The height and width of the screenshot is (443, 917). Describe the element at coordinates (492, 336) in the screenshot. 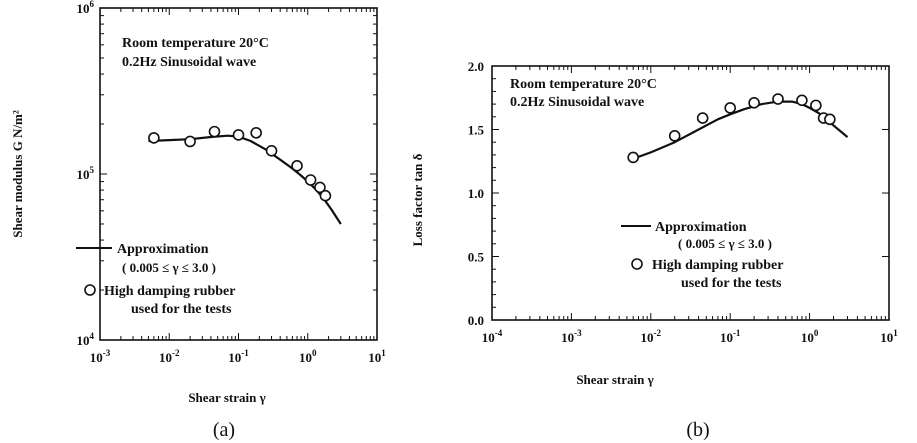

I see `chart-b-x-tick-label-0: 10⁻⁴` at that location.